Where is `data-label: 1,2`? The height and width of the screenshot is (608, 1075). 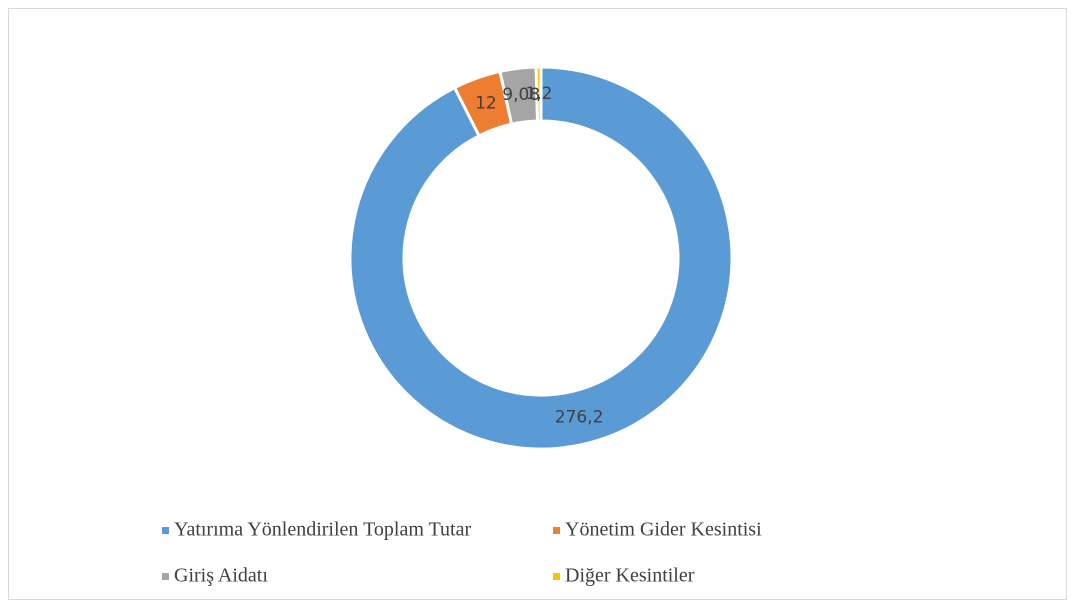
data-label: 1,2 is located at coordinates (538, 94).